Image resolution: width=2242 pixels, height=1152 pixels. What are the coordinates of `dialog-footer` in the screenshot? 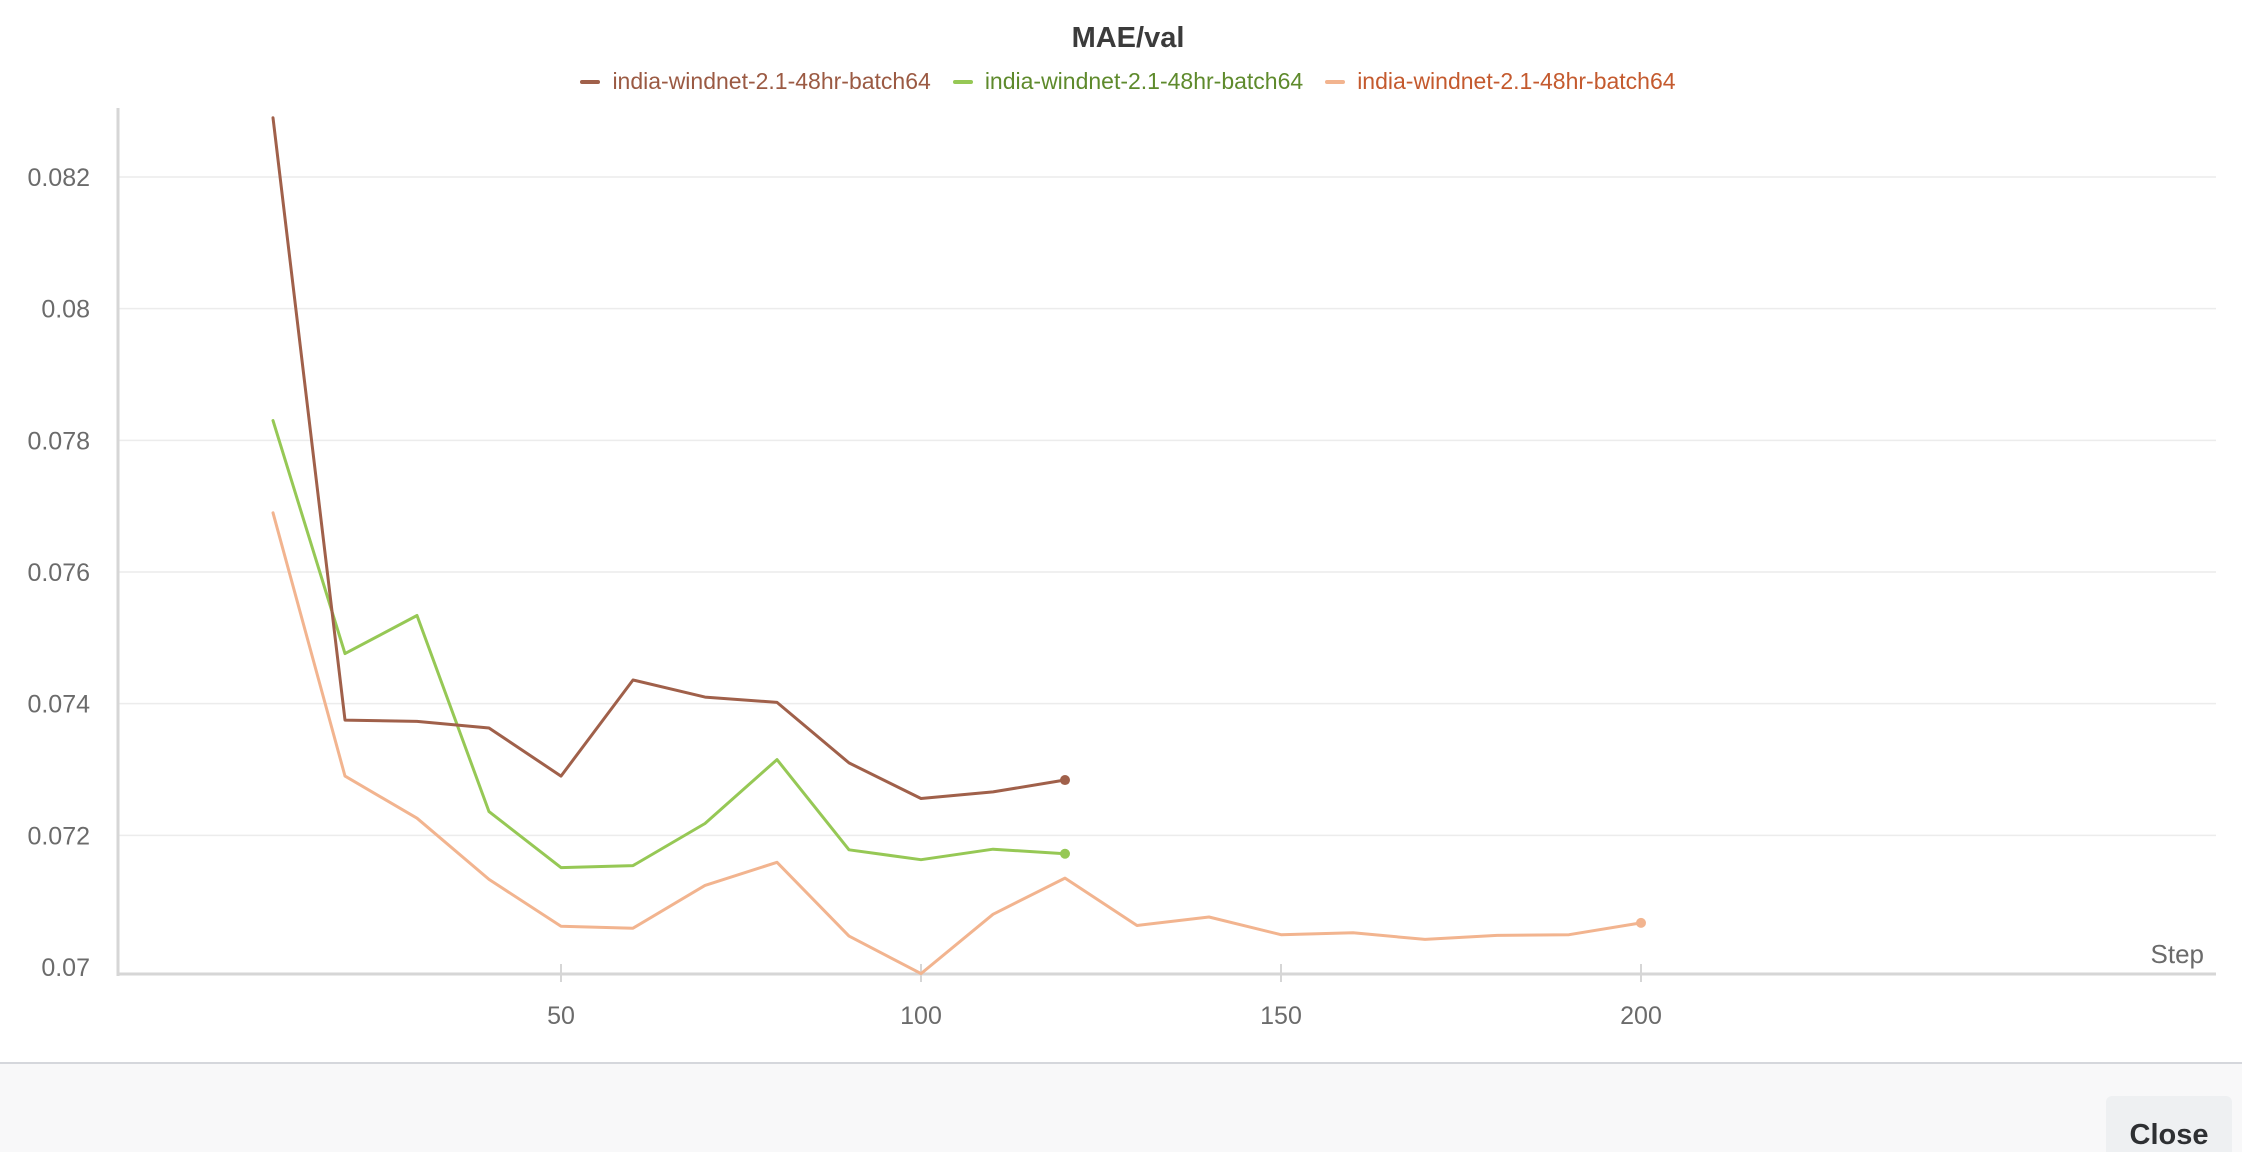 It's located at (1121, 1107).